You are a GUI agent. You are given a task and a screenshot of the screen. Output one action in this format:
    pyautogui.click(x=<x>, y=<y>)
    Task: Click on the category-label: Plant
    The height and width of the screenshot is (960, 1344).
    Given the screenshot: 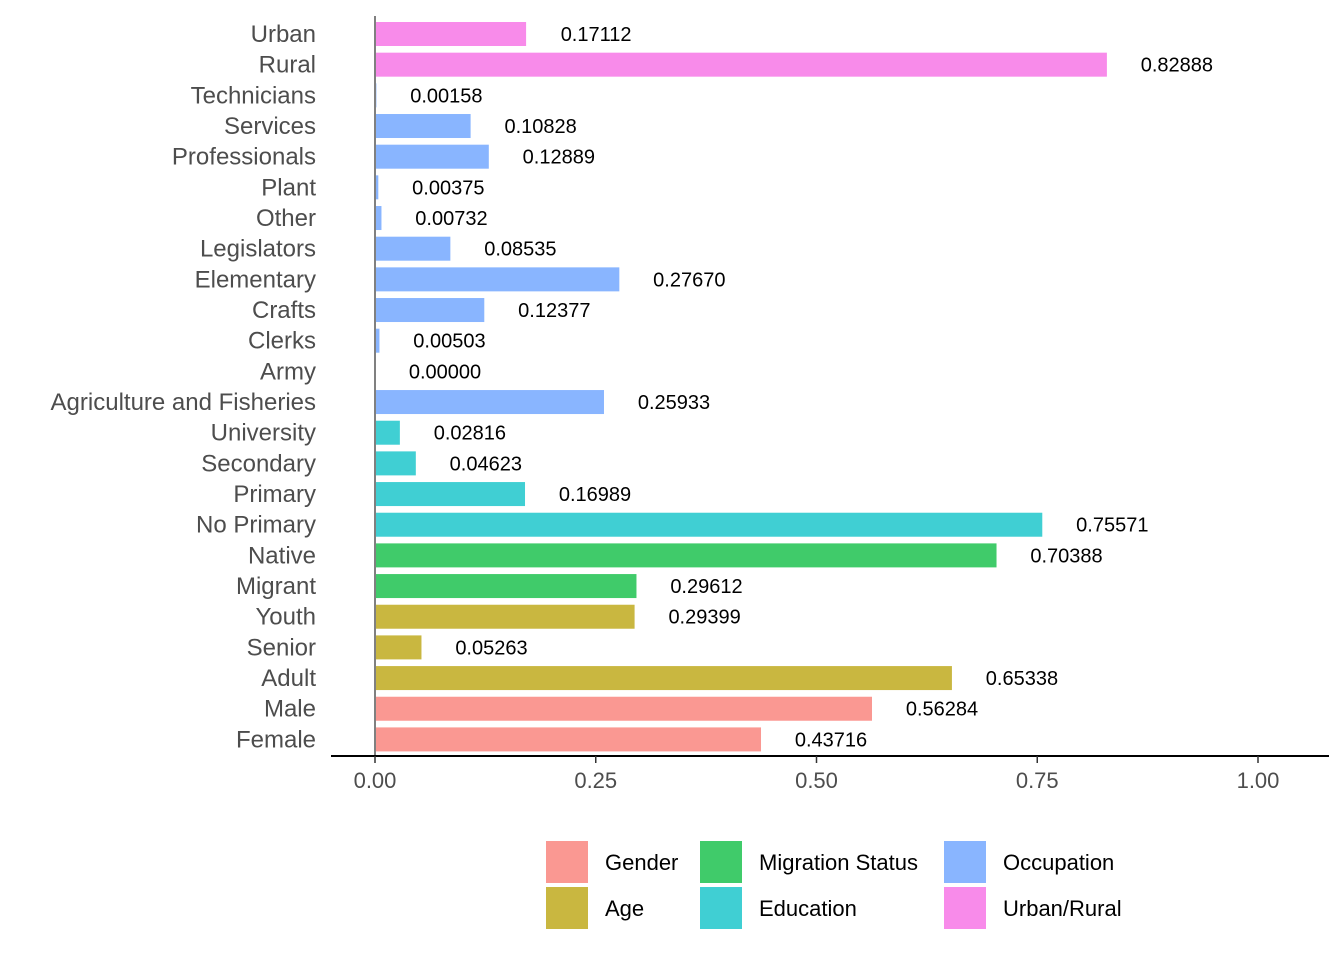 What is the action you would take?
    pyautogui.click(x=288, y=187)
    